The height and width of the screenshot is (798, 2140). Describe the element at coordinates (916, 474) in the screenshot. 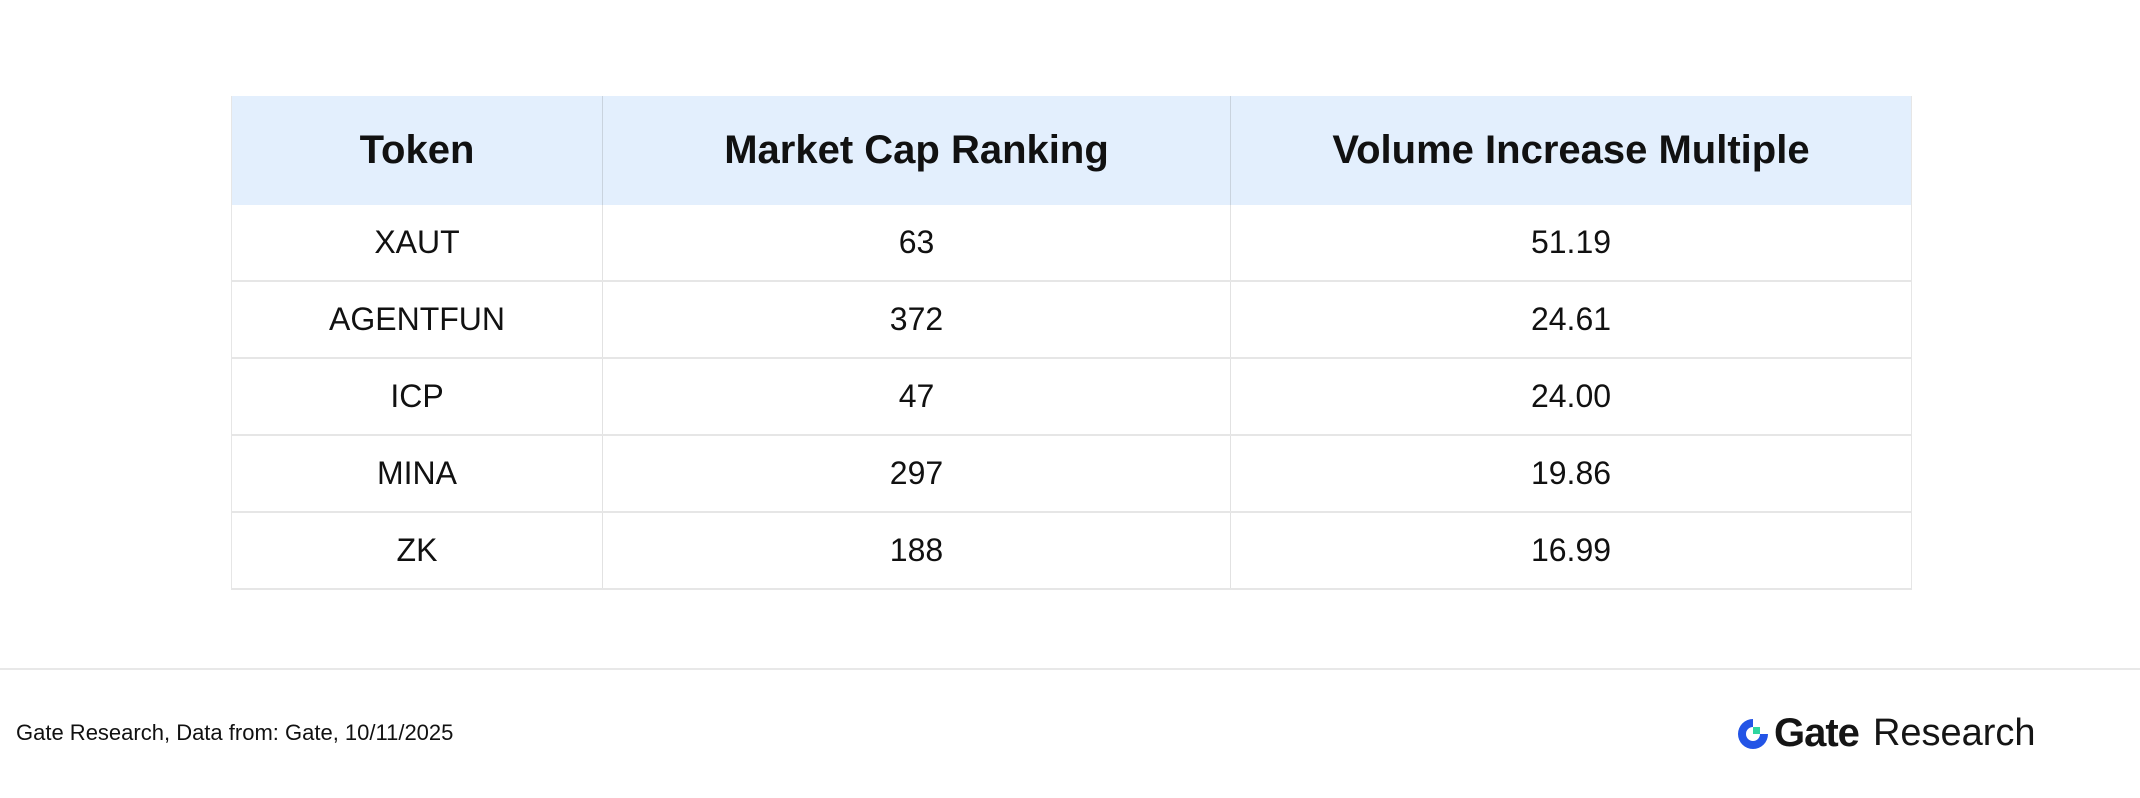

I see `cell-rank: 297` at that location.